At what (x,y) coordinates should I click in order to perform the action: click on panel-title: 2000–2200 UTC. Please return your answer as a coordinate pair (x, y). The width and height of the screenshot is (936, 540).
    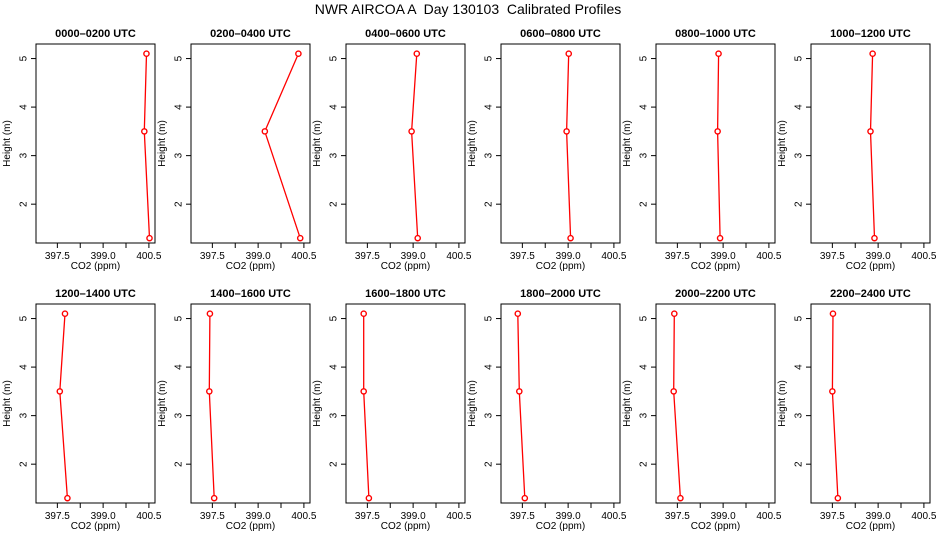
    Looking at the image, I should click on (715, 294).